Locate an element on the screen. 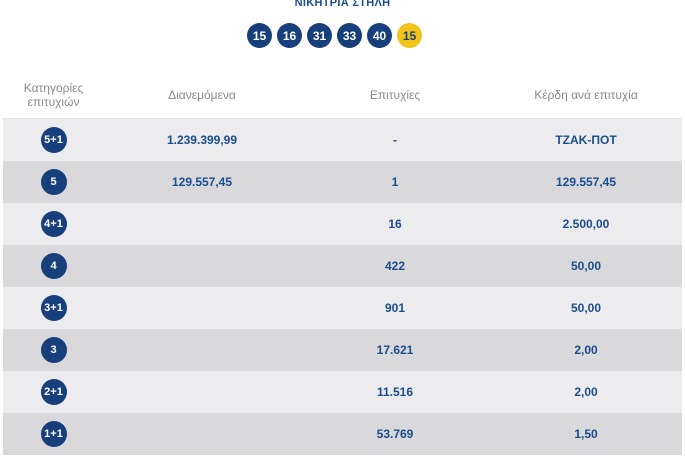 The height and width of the screenshot is (456, 685). table-row: 5+1 1.239.399,99 - ΤΖΑΚ-ΠΟΤ is located at coordinates (342, 140).